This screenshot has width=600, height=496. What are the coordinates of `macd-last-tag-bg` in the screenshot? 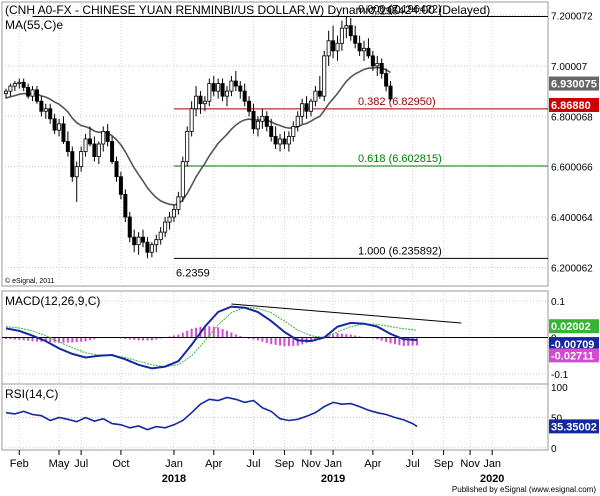 It's located at (574, 344).